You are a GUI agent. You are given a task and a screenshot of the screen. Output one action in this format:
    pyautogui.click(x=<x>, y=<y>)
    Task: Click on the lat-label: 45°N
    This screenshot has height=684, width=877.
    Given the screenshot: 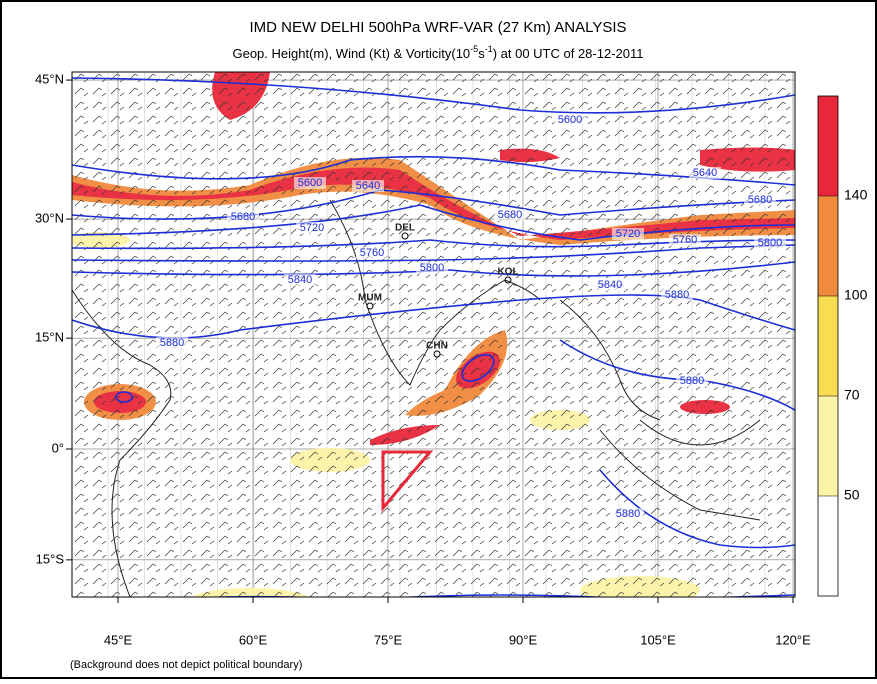 What is the action you would take?
    pyautogui.click(x=49, y=78)
    